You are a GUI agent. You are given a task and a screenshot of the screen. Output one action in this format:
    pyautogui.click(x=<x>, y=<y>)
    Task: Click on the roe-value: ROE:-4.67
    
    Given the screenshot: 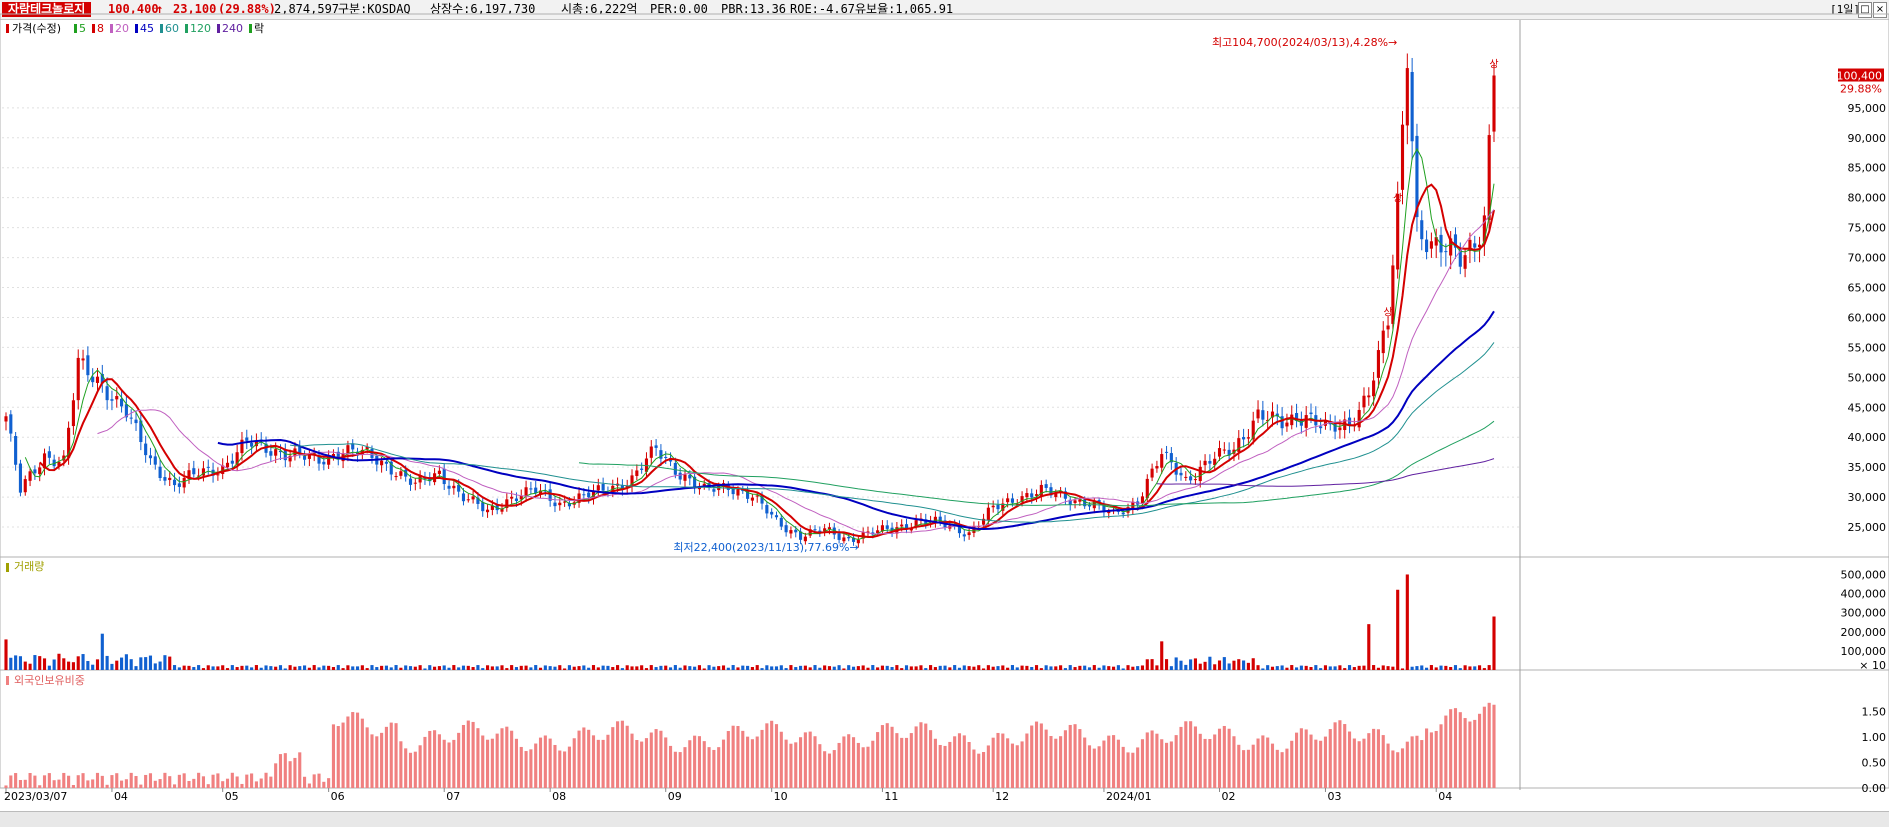 What is the action you would take?
    pyautogui.click(x=823, y=9)
    